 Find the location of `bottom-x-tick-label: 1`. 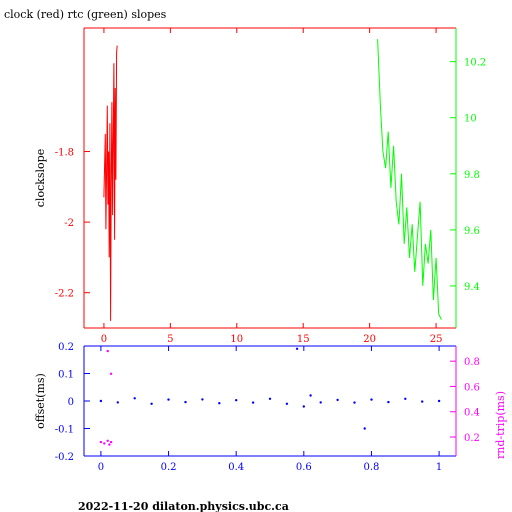

bottom-x-tick-label: 1 is located at coordinates (439, 467).